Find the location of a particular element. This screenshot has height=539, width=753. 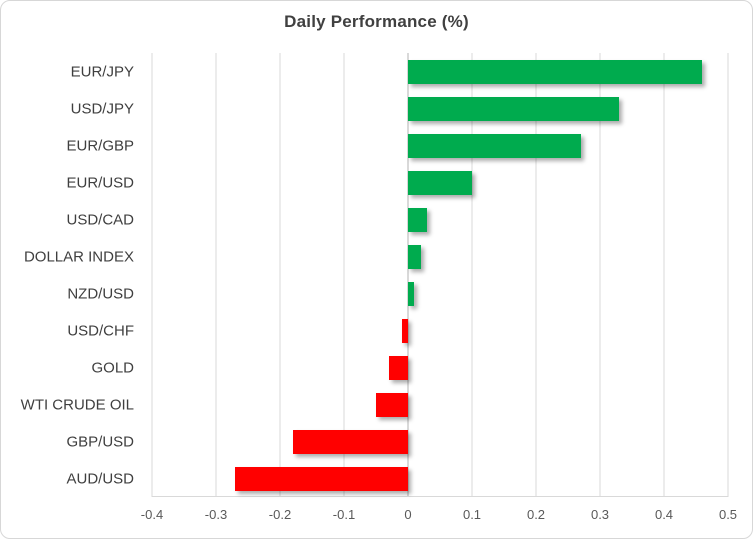

bar-row: GOLD is located at coordinates (409, 367).